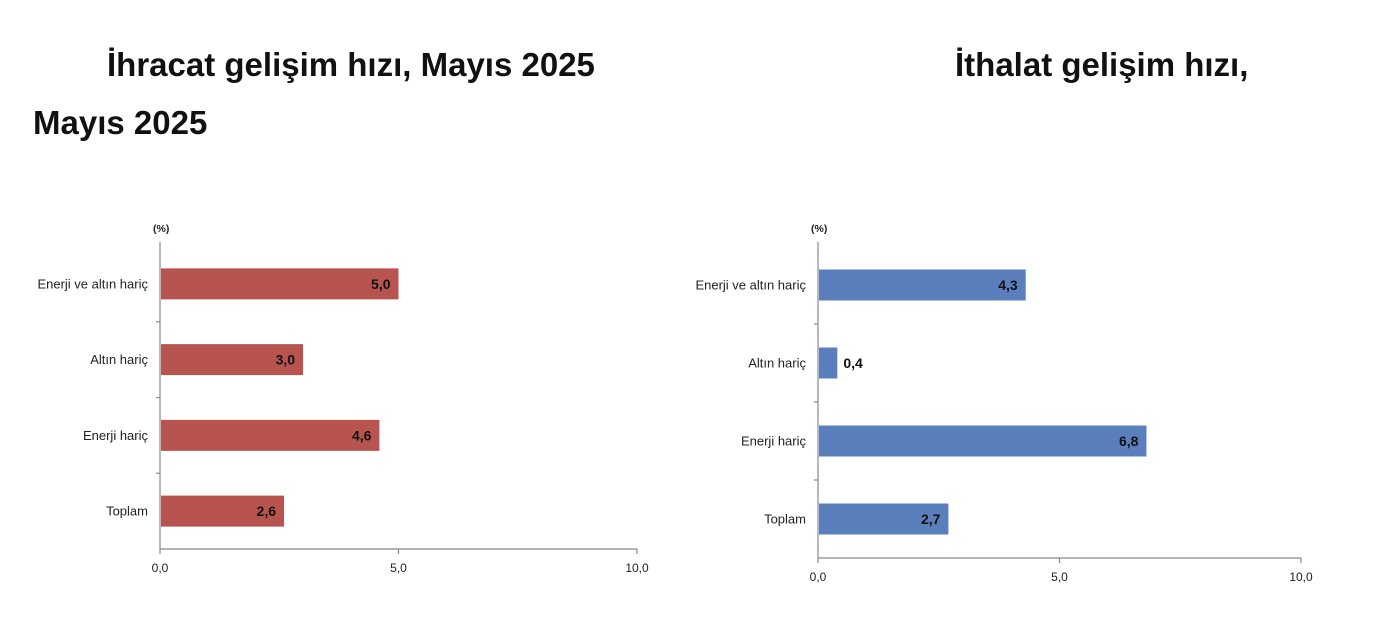 The width and height of the screenshot is (1400, 620). What do you see at coordinates (286, 360) in the screenshot?
I see `export-data-label: 3,0` at bounding box center [286, 360].